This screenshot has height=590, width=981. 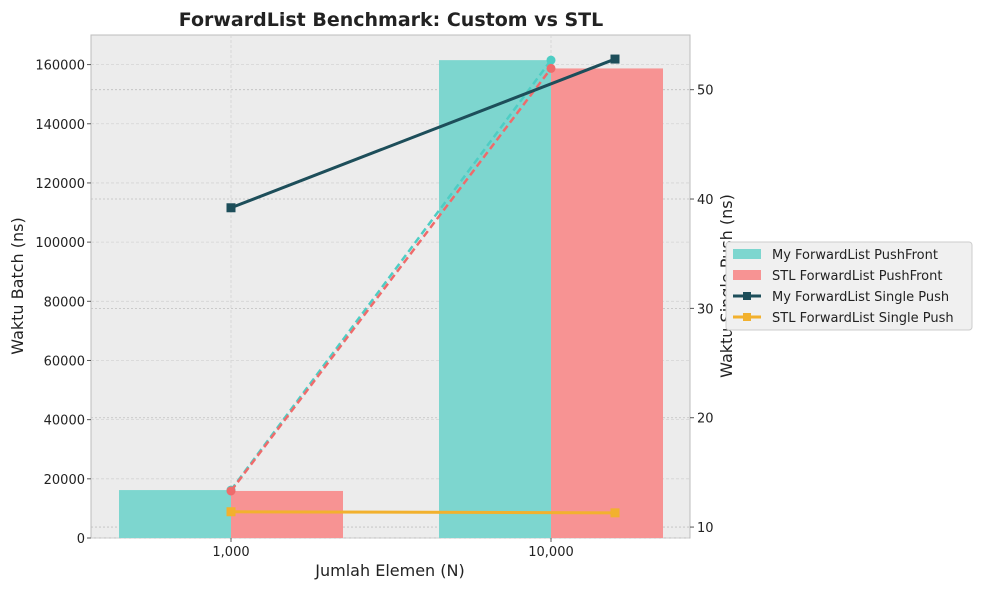 I want to click on y-tick-label-3: 60000, so click(x=64, y=361).